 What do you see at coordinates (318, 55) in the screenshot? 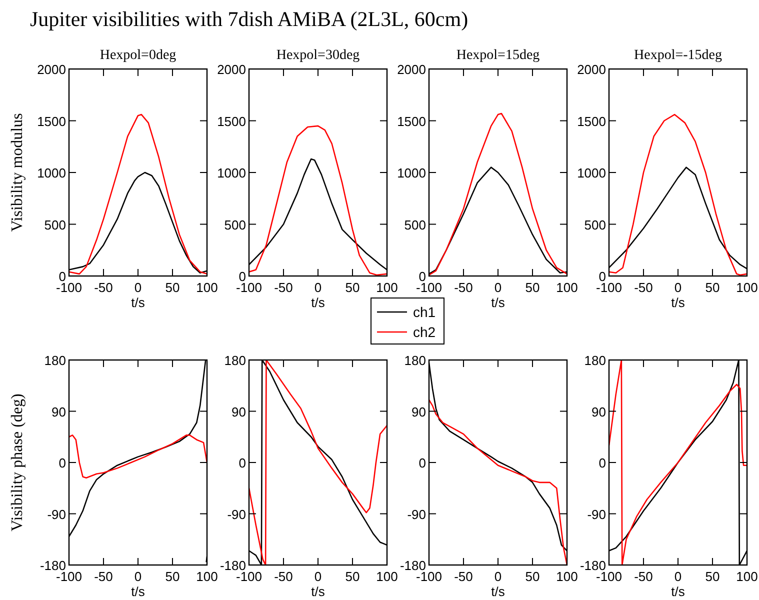
I see `chart-title: Hexpol=30deg` at bounding box center [318, 55].